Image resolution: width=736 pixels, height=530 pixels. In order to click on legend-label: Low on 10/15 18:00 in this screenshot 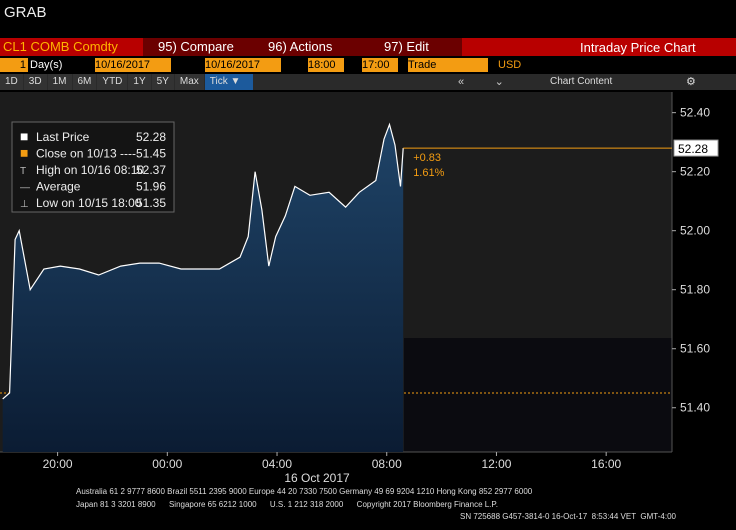, I will do `click(89, 203)`.